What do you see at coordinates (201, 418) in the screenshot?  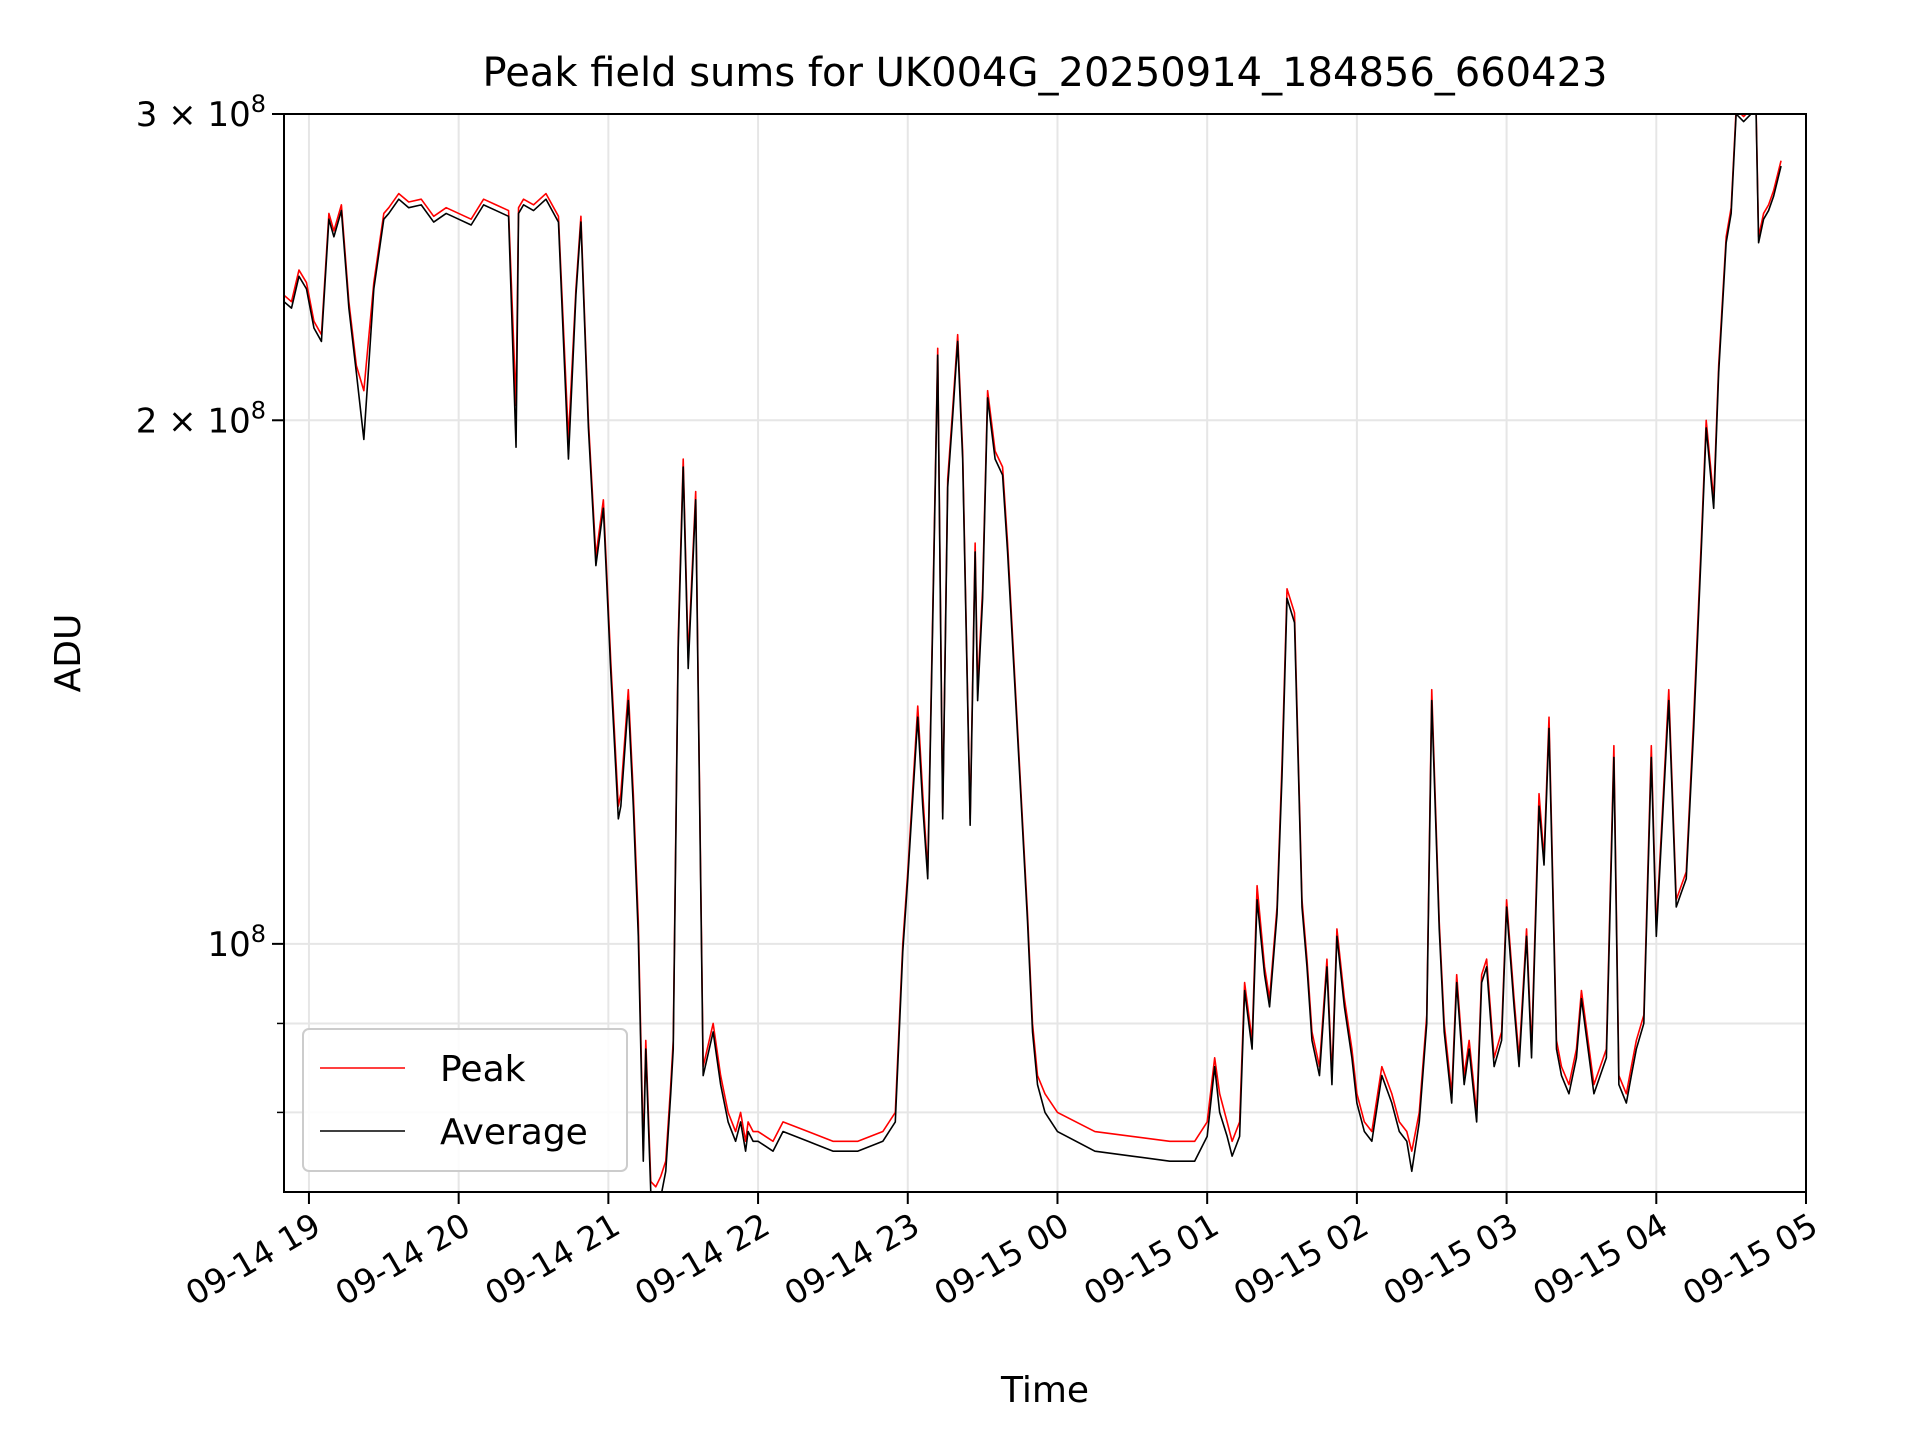 I see `y-tick-label: 2 × 108` at bounding box center [201, 418].